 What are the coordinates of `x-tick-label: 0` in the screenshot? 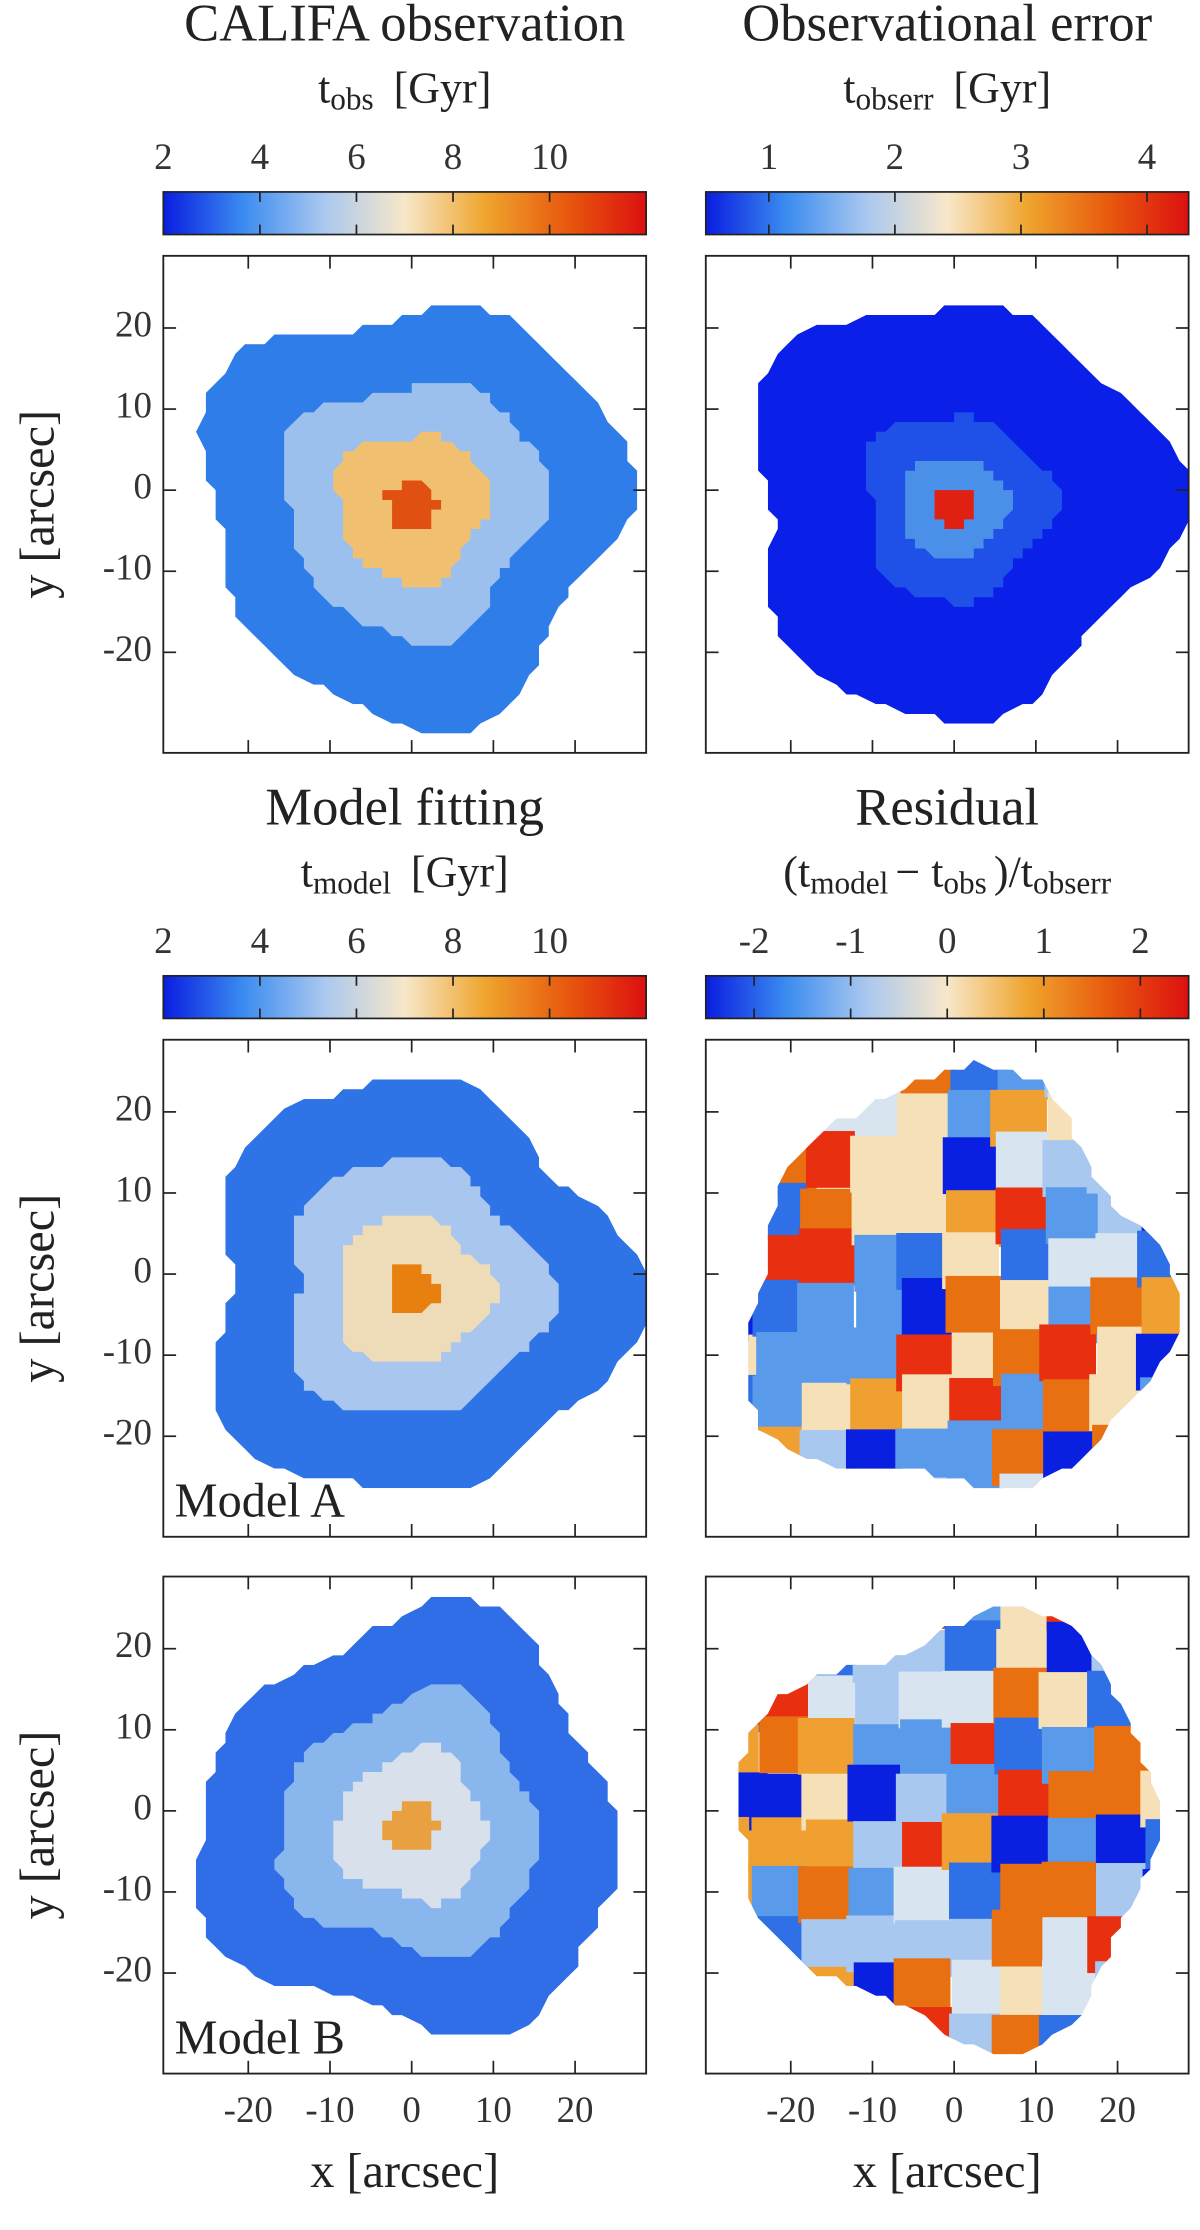 It's located at (954, 2109).